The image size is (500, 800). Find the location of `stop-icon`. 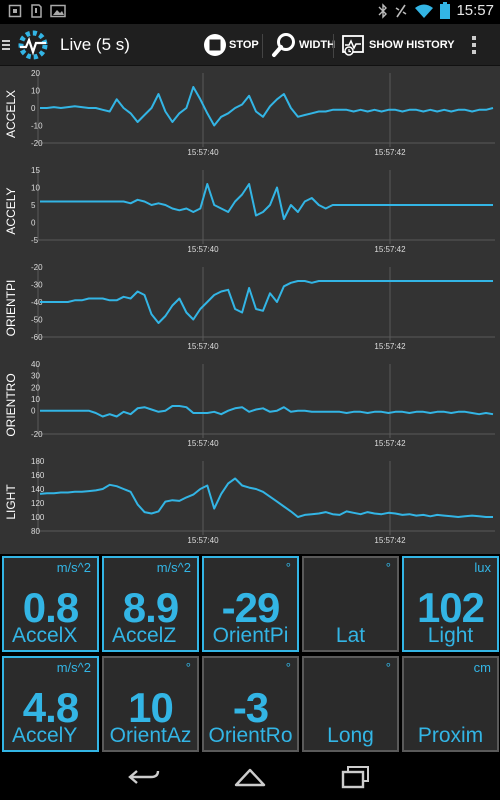

stop-icon is located at coordinates (215, 45).